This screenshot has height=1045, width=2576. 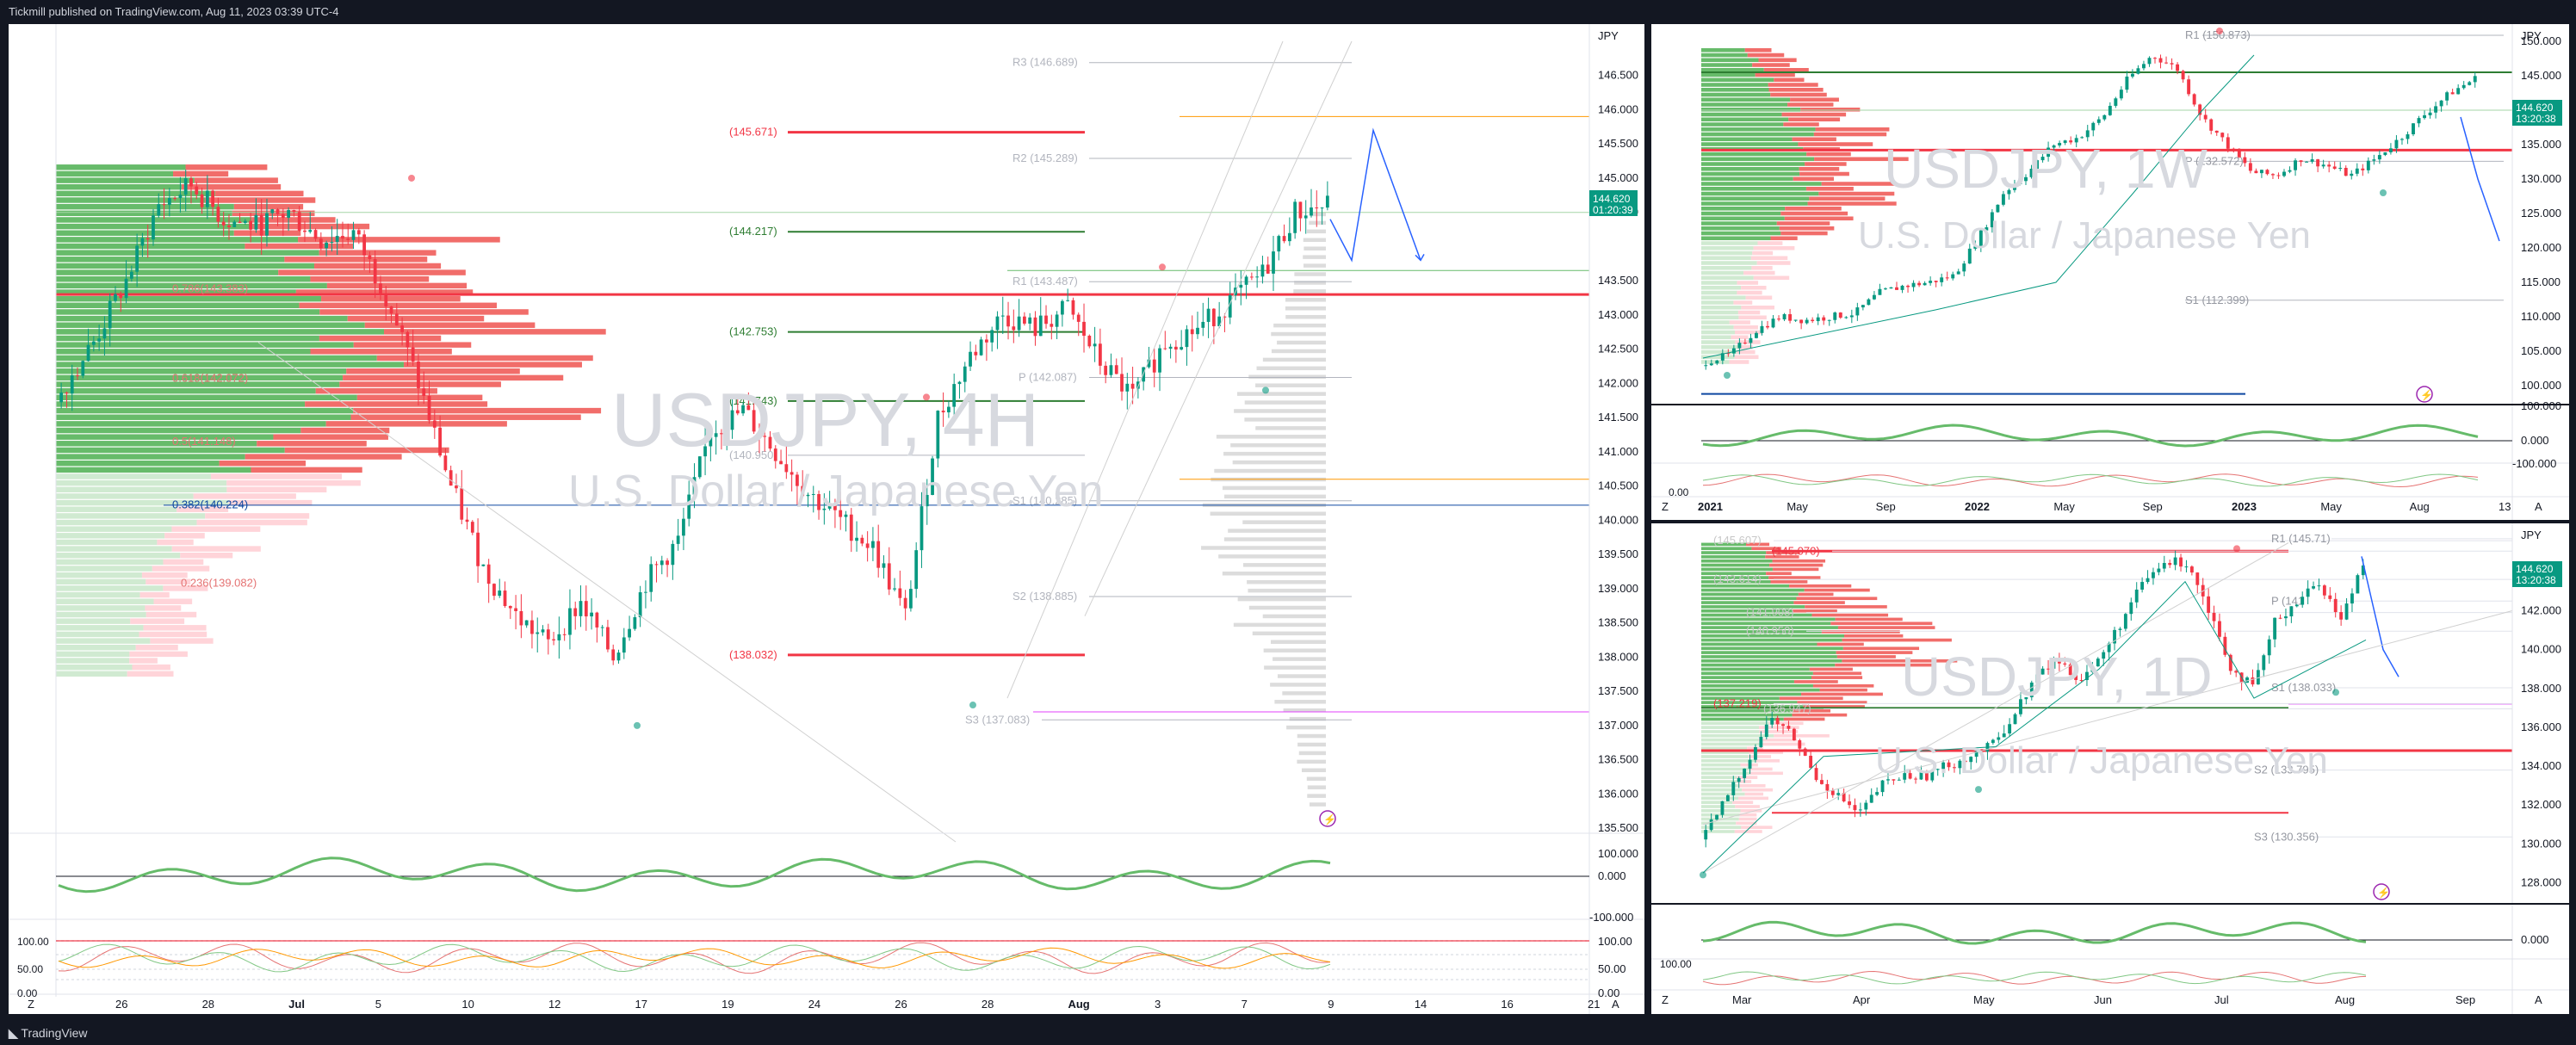 What do you see at coordinates (411, 178) in the screenshot?
I see `main-swing-dot` at bounding box center [411, 178].